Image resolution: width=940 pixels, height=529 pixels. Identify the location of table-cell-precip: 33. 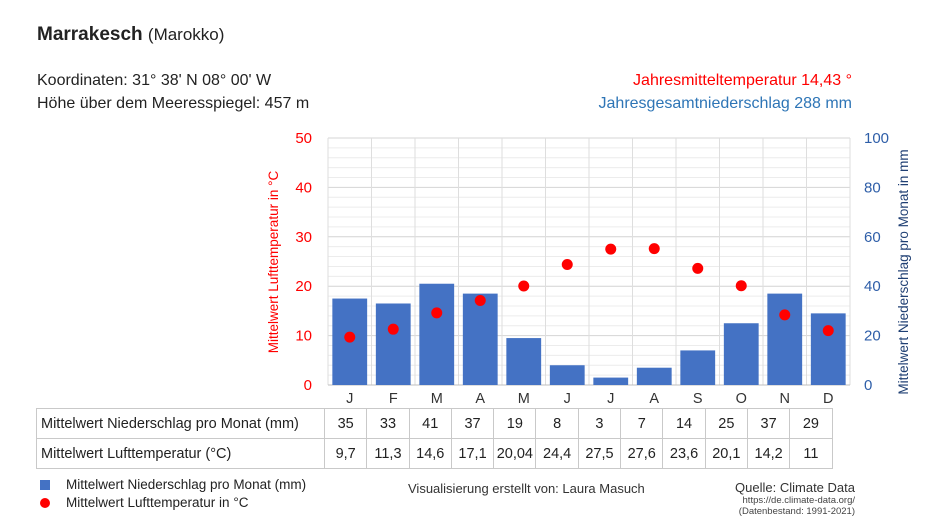
(388, 423).